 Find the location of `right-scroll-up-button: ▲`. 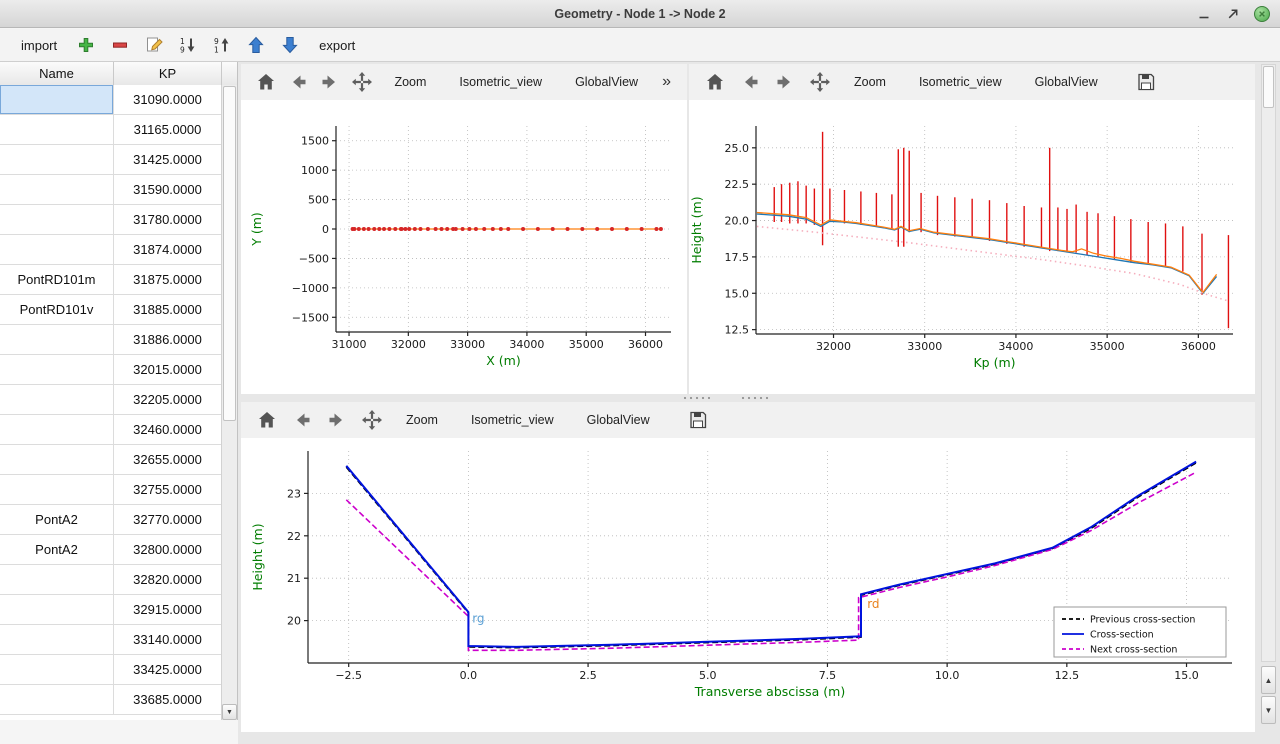

right-scroll-up-button: ▲ is located at coordinates (1268, 680).